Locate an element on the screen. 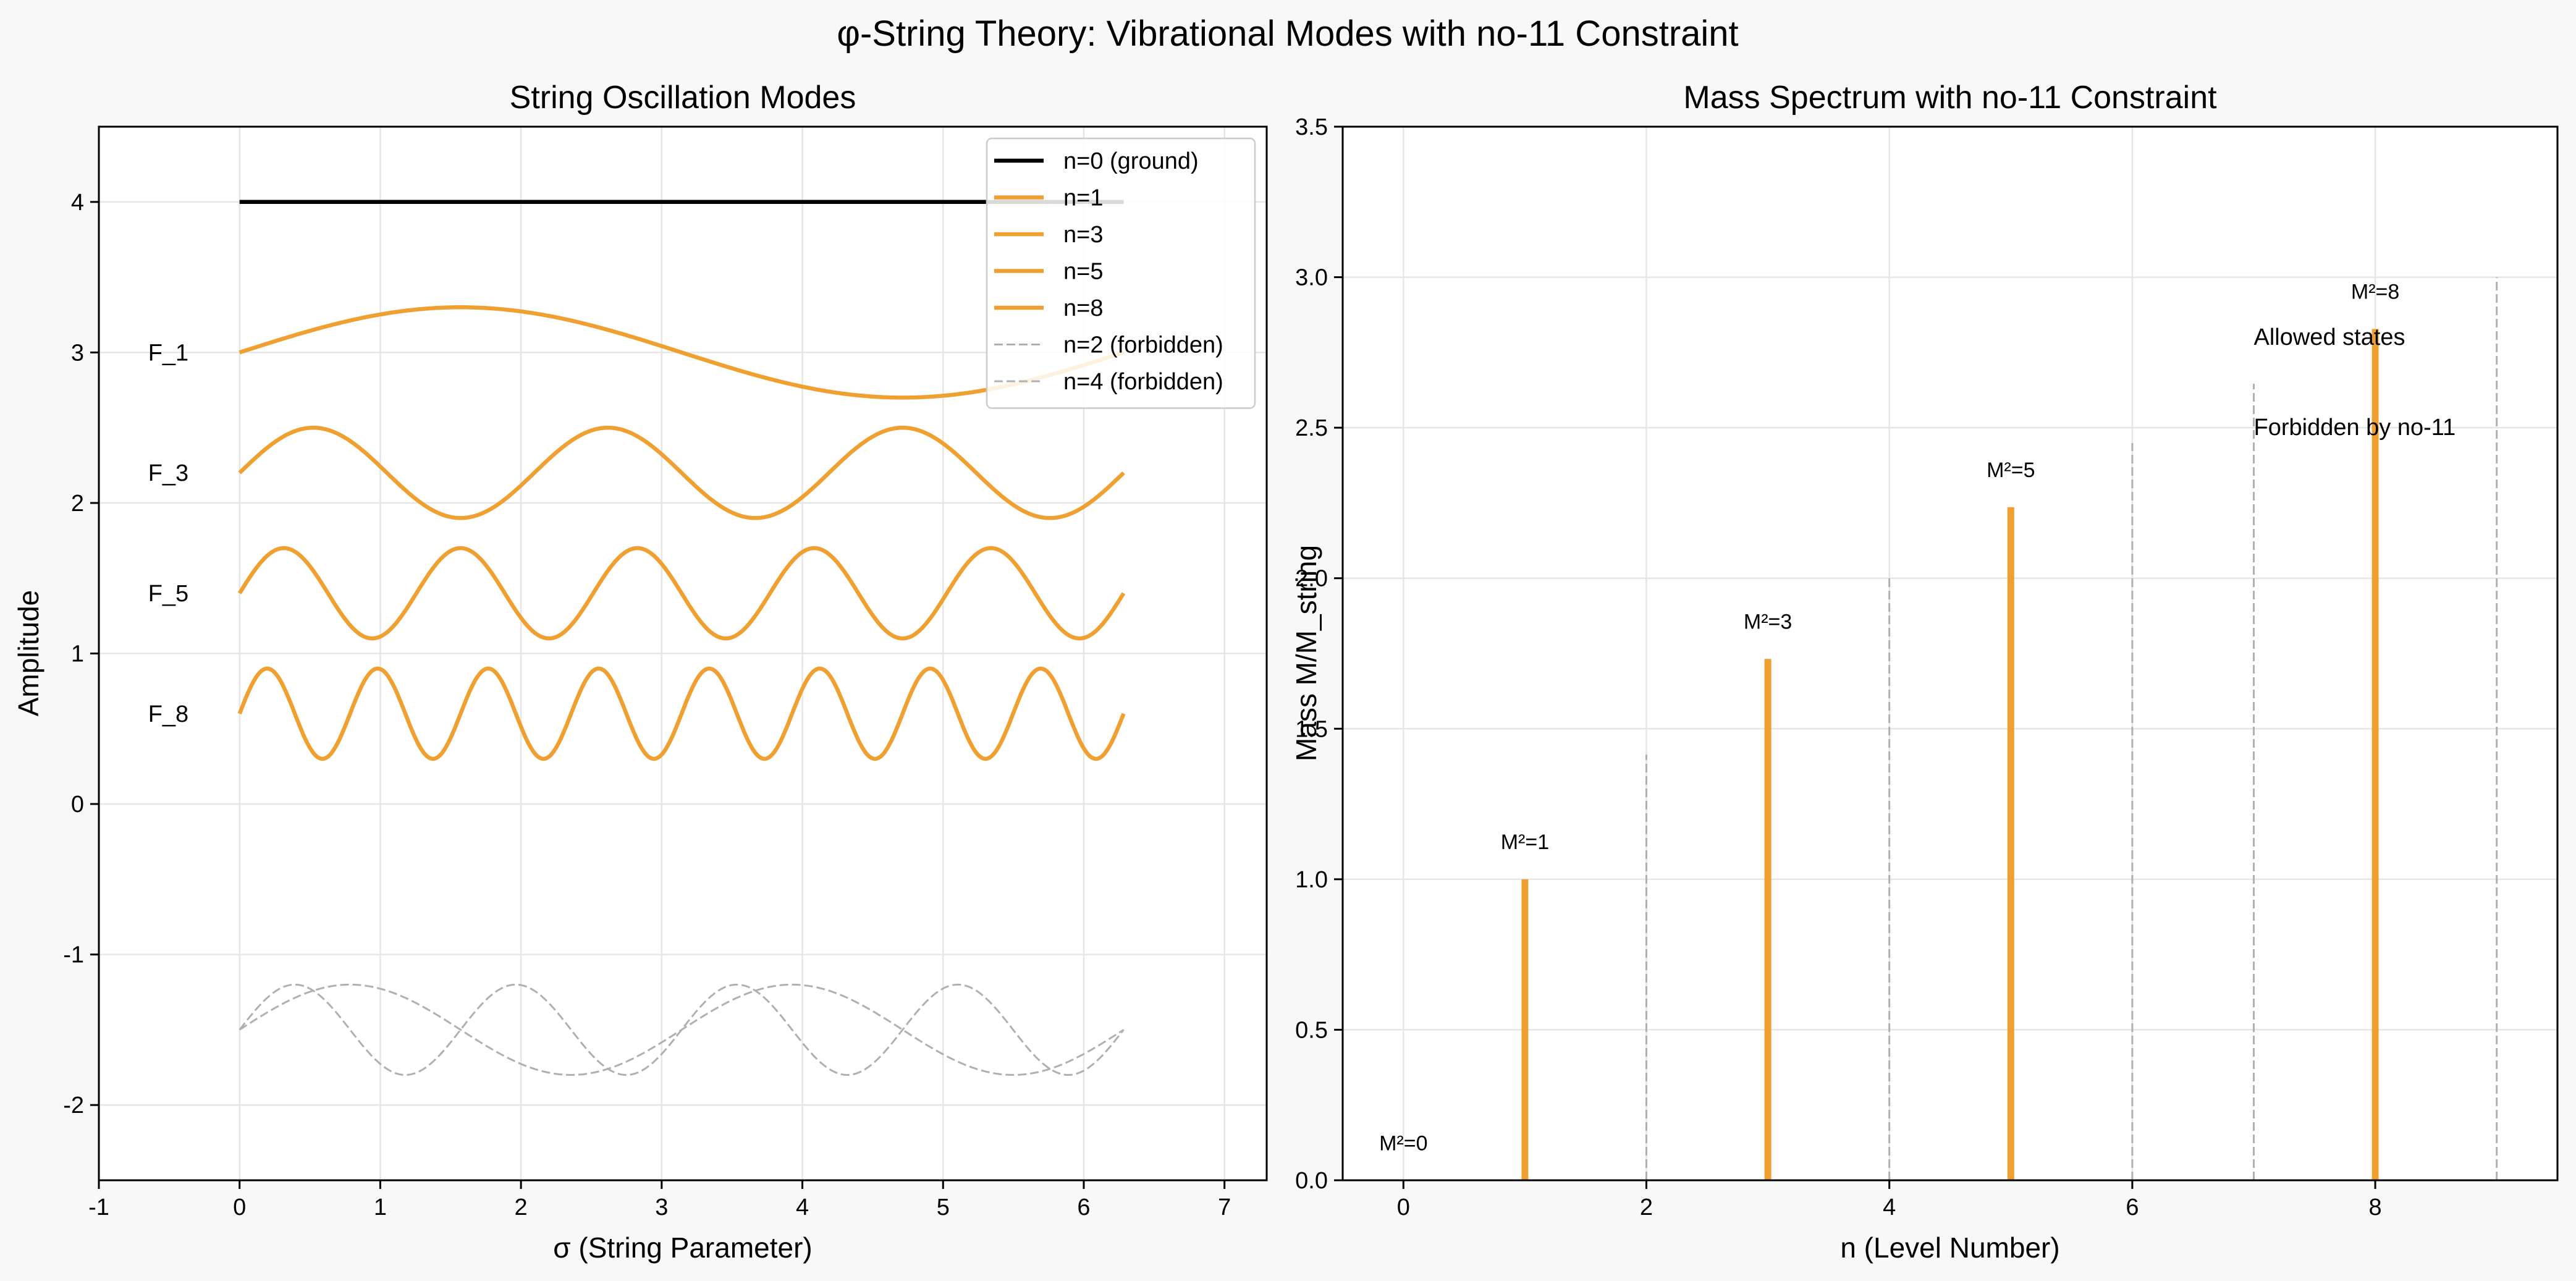 The image size is (2576, 1281). left-y-tick-label: 0 is located at coordinates (77, 805).